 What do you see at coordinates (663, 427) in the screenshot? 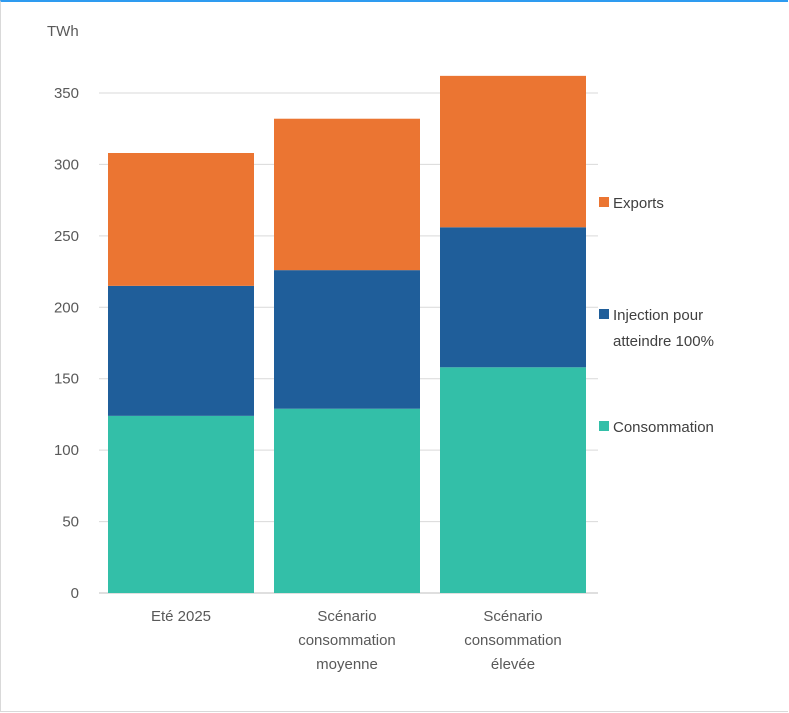
I see `legend-label-consommation: Consommation` at bounding box center [663, 427].